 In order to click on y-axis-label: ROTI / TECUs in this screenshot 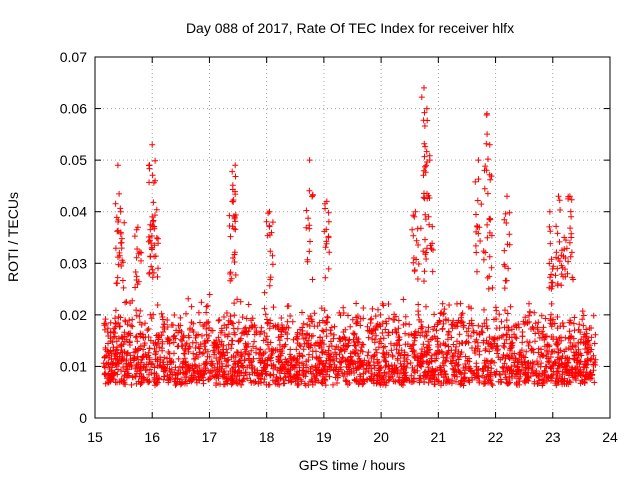, I will do `click(13, 237)`.